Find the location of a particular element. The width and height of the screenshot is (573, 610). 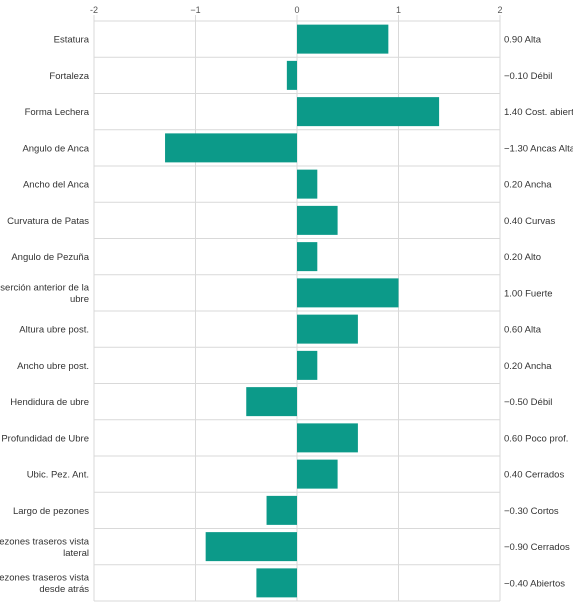

category-label: Angulo de Anca is located at coordinates (55, 148).